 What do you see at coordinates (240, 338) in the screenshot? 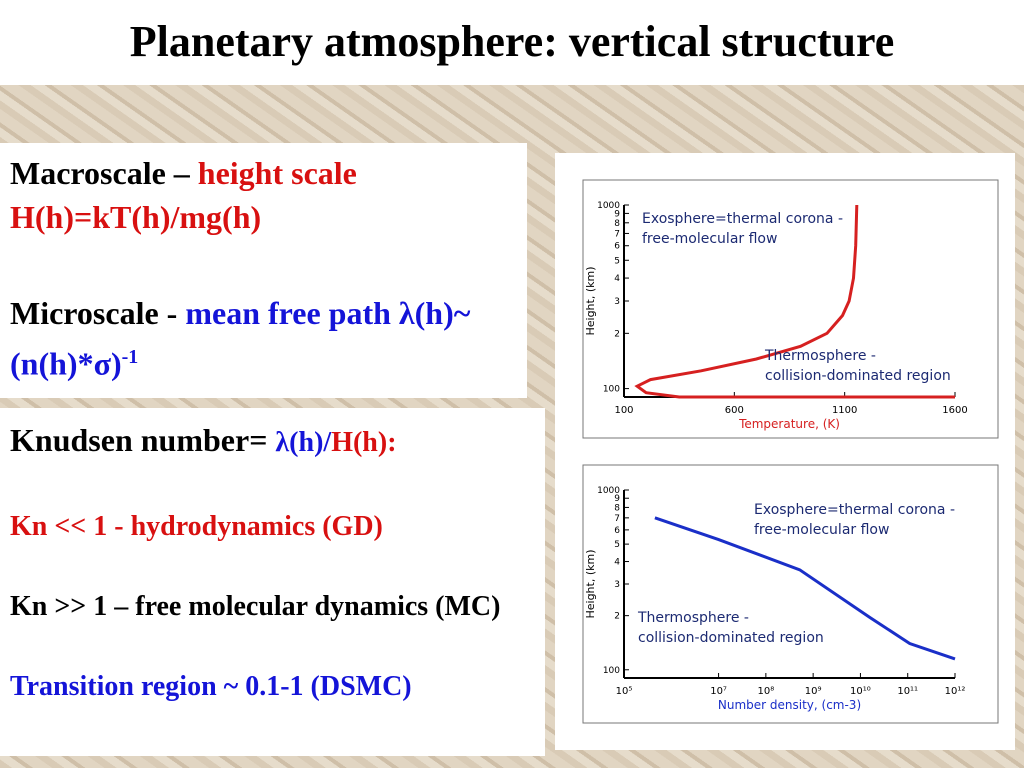
I see `term: mean free path λ(h)~(n(h)*σ)` at bounding box center [240, 338].